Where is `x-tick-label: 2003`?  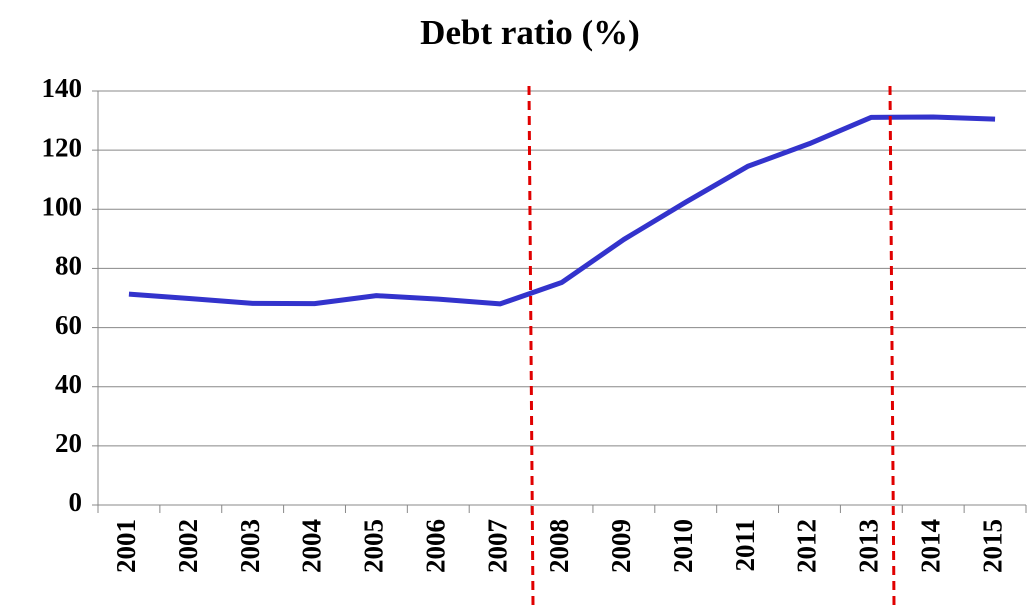 x-tick-label: 2003 is located at coordinates (250, 546).